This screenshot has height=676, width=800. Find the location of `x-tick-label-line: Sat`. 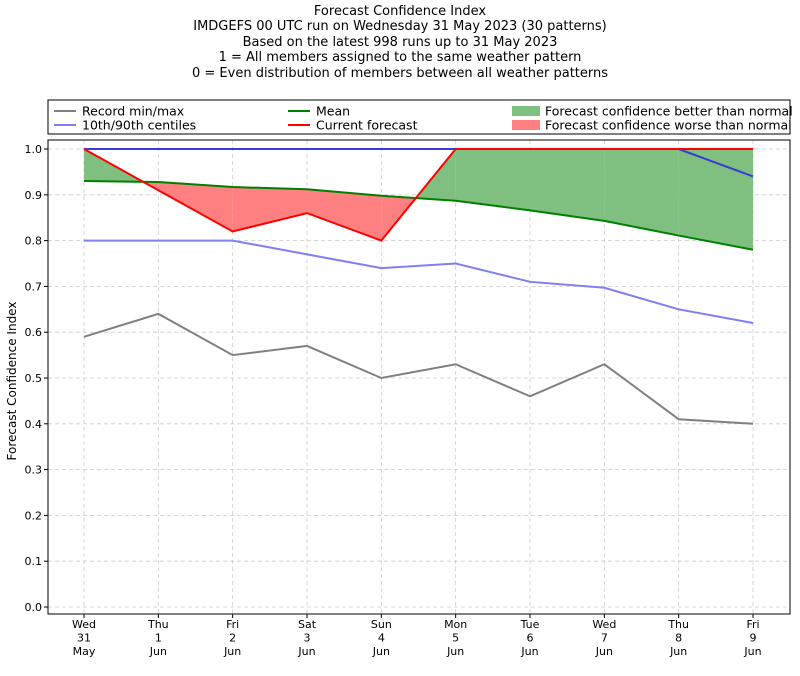

x-tick-label-line: Sat is located at coordinates (307, 624).